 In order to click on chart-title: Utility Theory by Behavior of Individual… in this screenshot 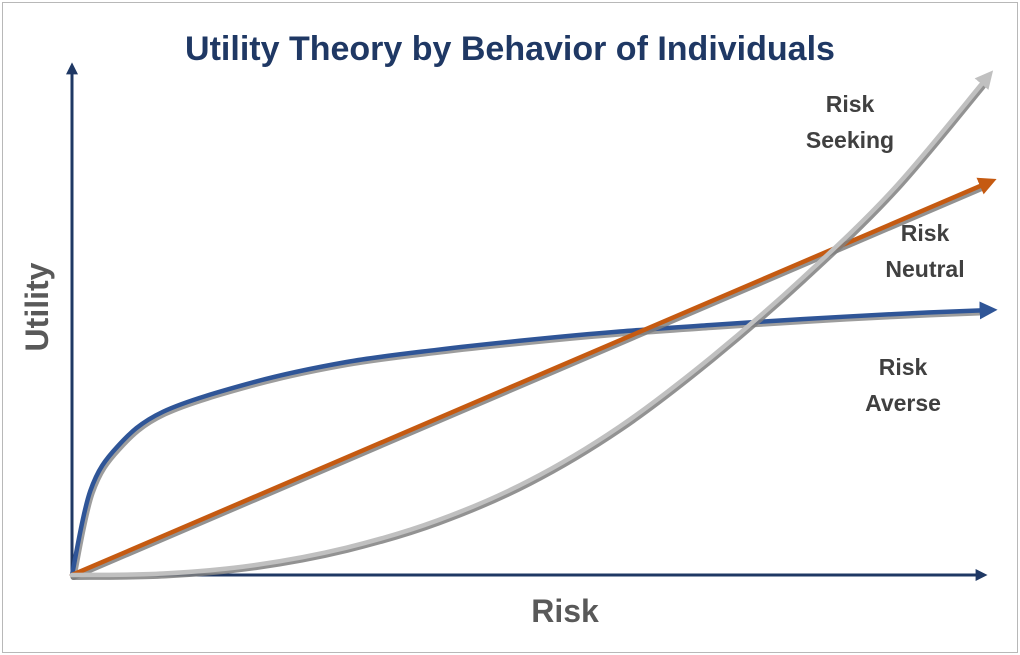, I will do `click(510, 49)`.